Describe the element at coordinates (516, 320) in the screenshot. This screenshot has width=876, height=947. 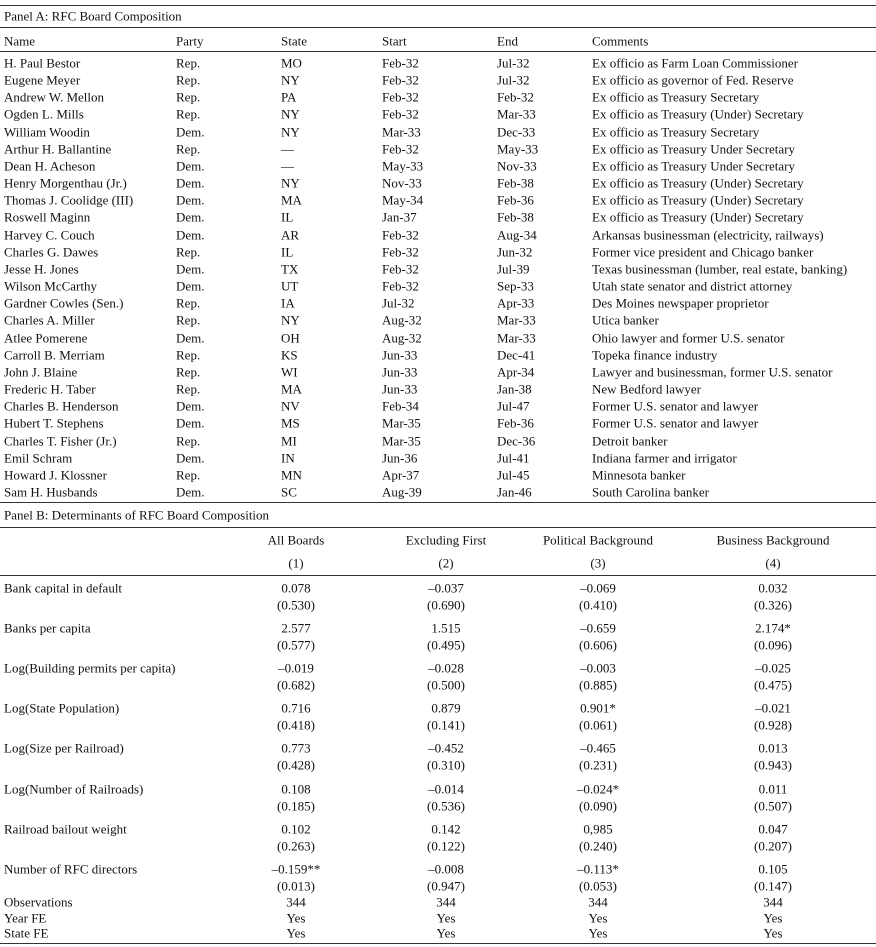
I see `table-cell: Mar-33` at that location.